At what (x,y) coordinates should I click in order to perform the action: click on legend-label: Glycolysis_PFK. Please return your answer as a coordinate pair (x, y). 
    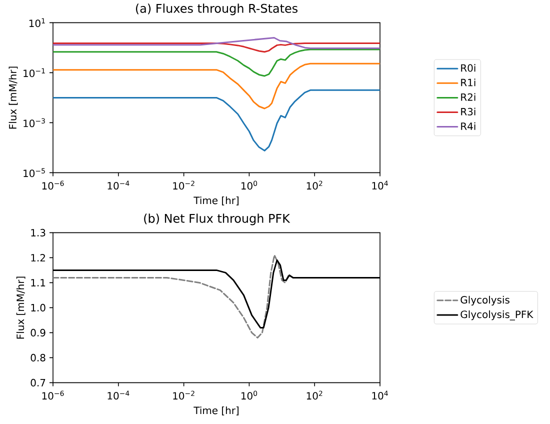
    Looking at the image, I should click on (497, 315).